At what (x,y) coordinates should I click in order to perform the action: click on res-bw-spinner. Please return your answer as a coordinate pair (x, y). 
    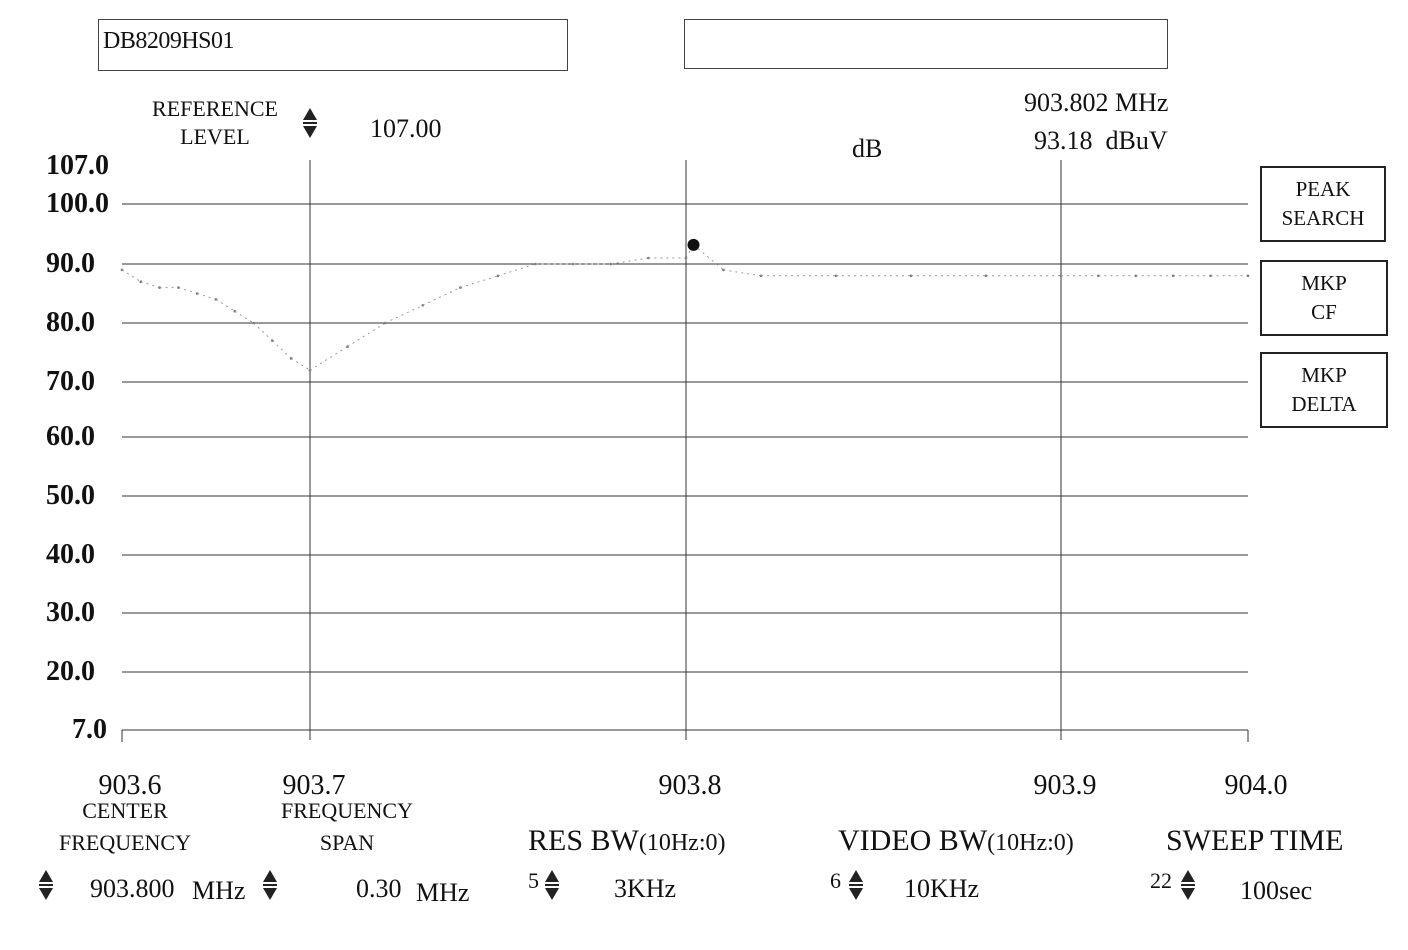
    Looking at the image, I should click on (552, 885).